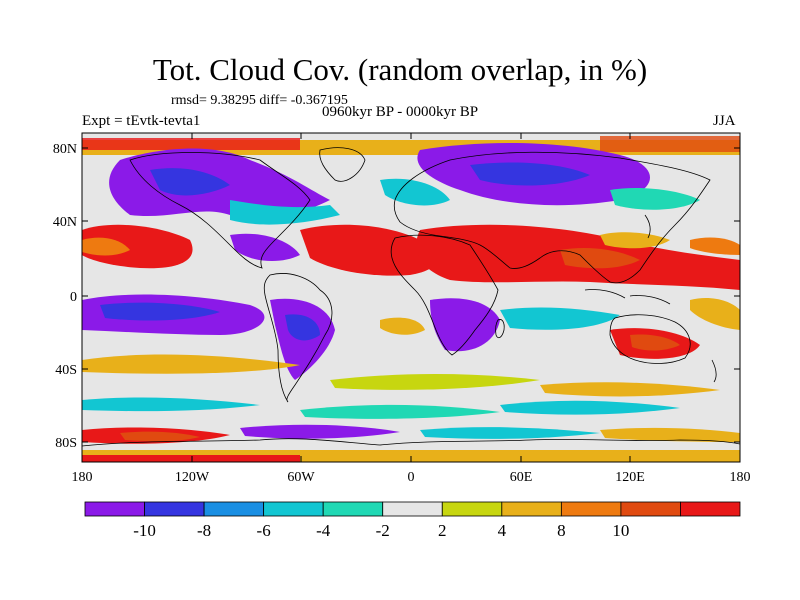 The image size is (800, 600). What do you see at coordinates (144, 530) in the screenshot?
I see `colorbar-label: -10` at bounding box center [144, 530].